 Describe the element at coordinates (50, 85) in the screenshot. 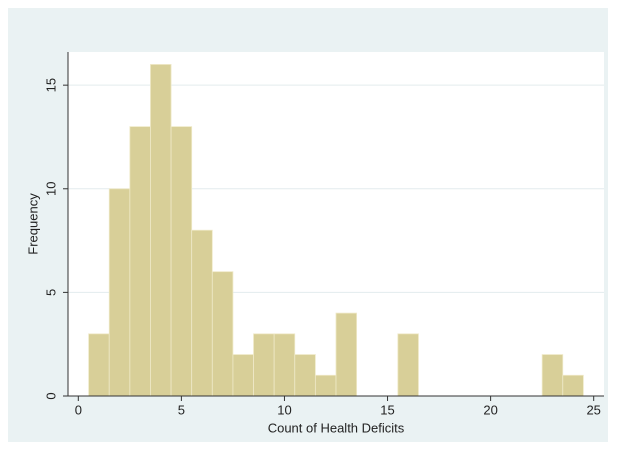

I see `y-tick-label: 15` at that location.